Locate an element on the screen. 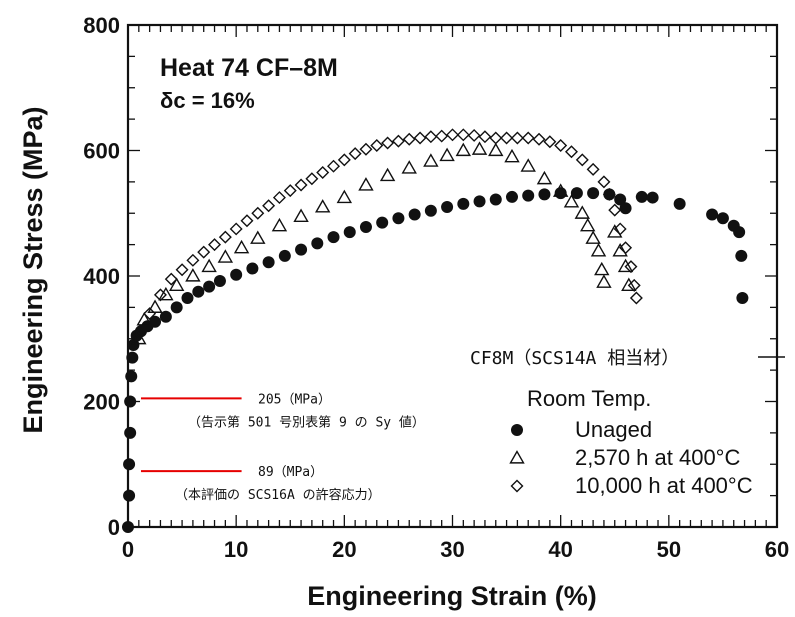 Image resolution: width=795 pixels, height=617 pixels. legend-entry-label: 10,000 h at 400°C is located at coordinates (664, 485).